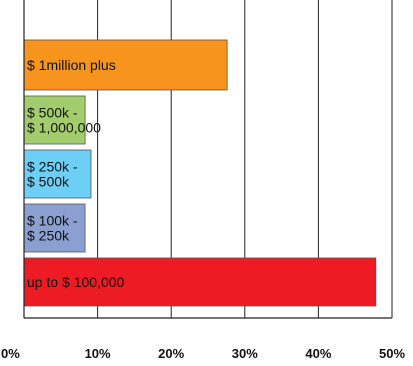 This screenshot has width=413, height=366. I want to click on x-tick-label: 30%, so click(245, 353).